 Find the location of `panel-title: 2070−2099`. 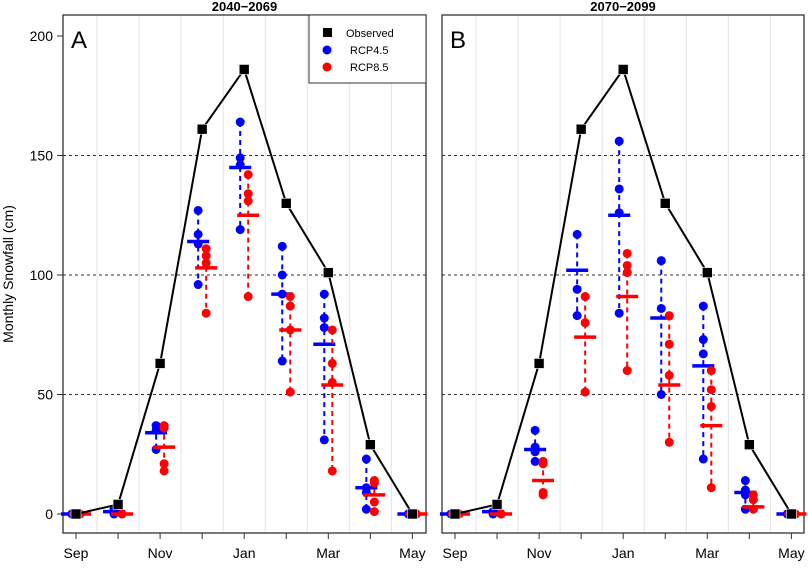

panel-title: 2070−2099 is located at coordinates (622, 7).